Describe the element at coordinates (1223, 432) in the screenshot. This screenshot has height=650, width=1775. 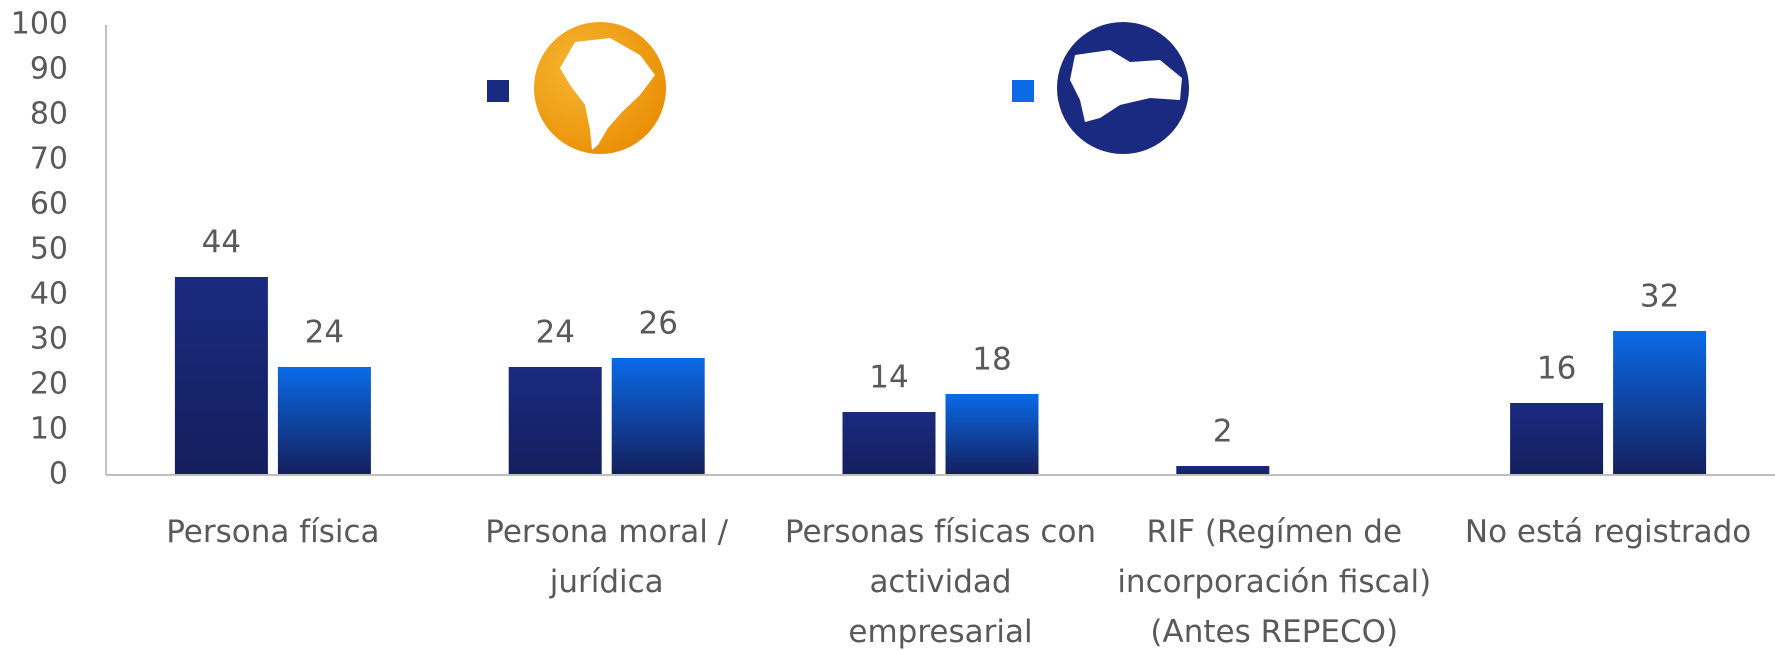
I see `data-label: 2` at that location.